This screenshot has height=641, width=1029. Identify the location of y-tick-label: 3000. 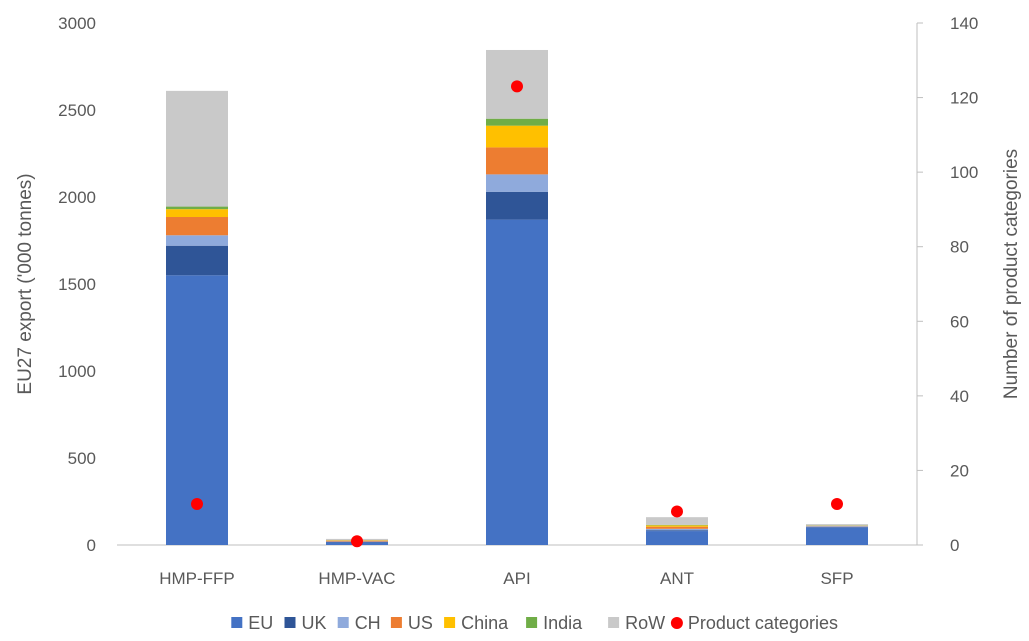
(77, 23).